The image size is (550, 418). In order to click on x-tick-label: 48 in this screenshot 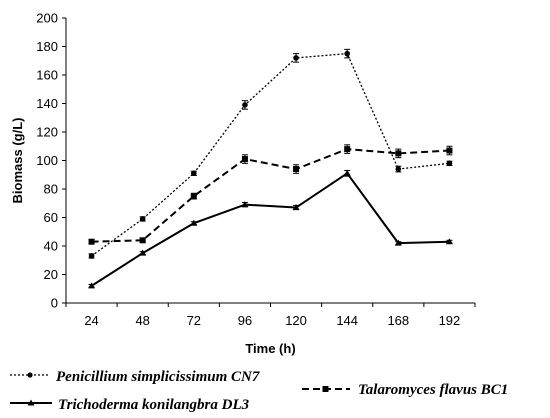, I will do `click(142, 320)`.